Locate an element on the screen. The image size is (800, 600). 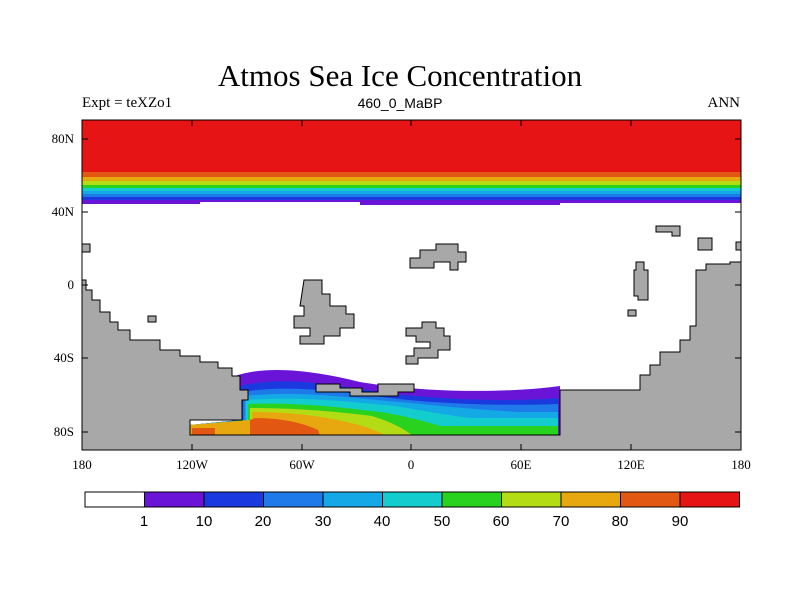
time-label: 460_0_MaBP is located at coordinates (400, 103).